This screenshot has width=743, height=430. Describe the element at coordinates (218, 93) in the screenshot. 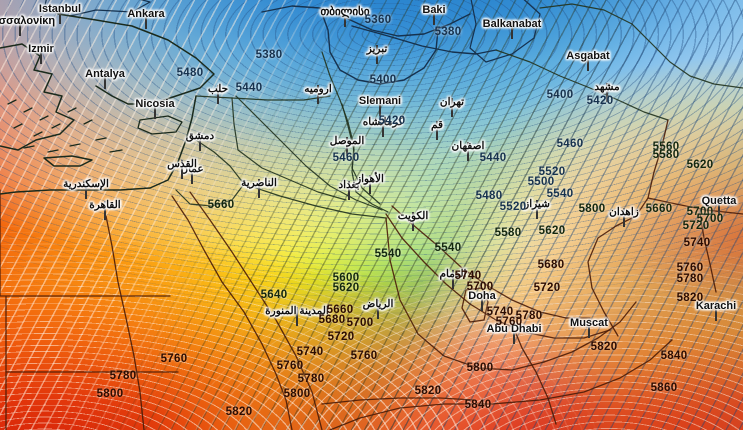

I see `city-marker: حلب` at that location.